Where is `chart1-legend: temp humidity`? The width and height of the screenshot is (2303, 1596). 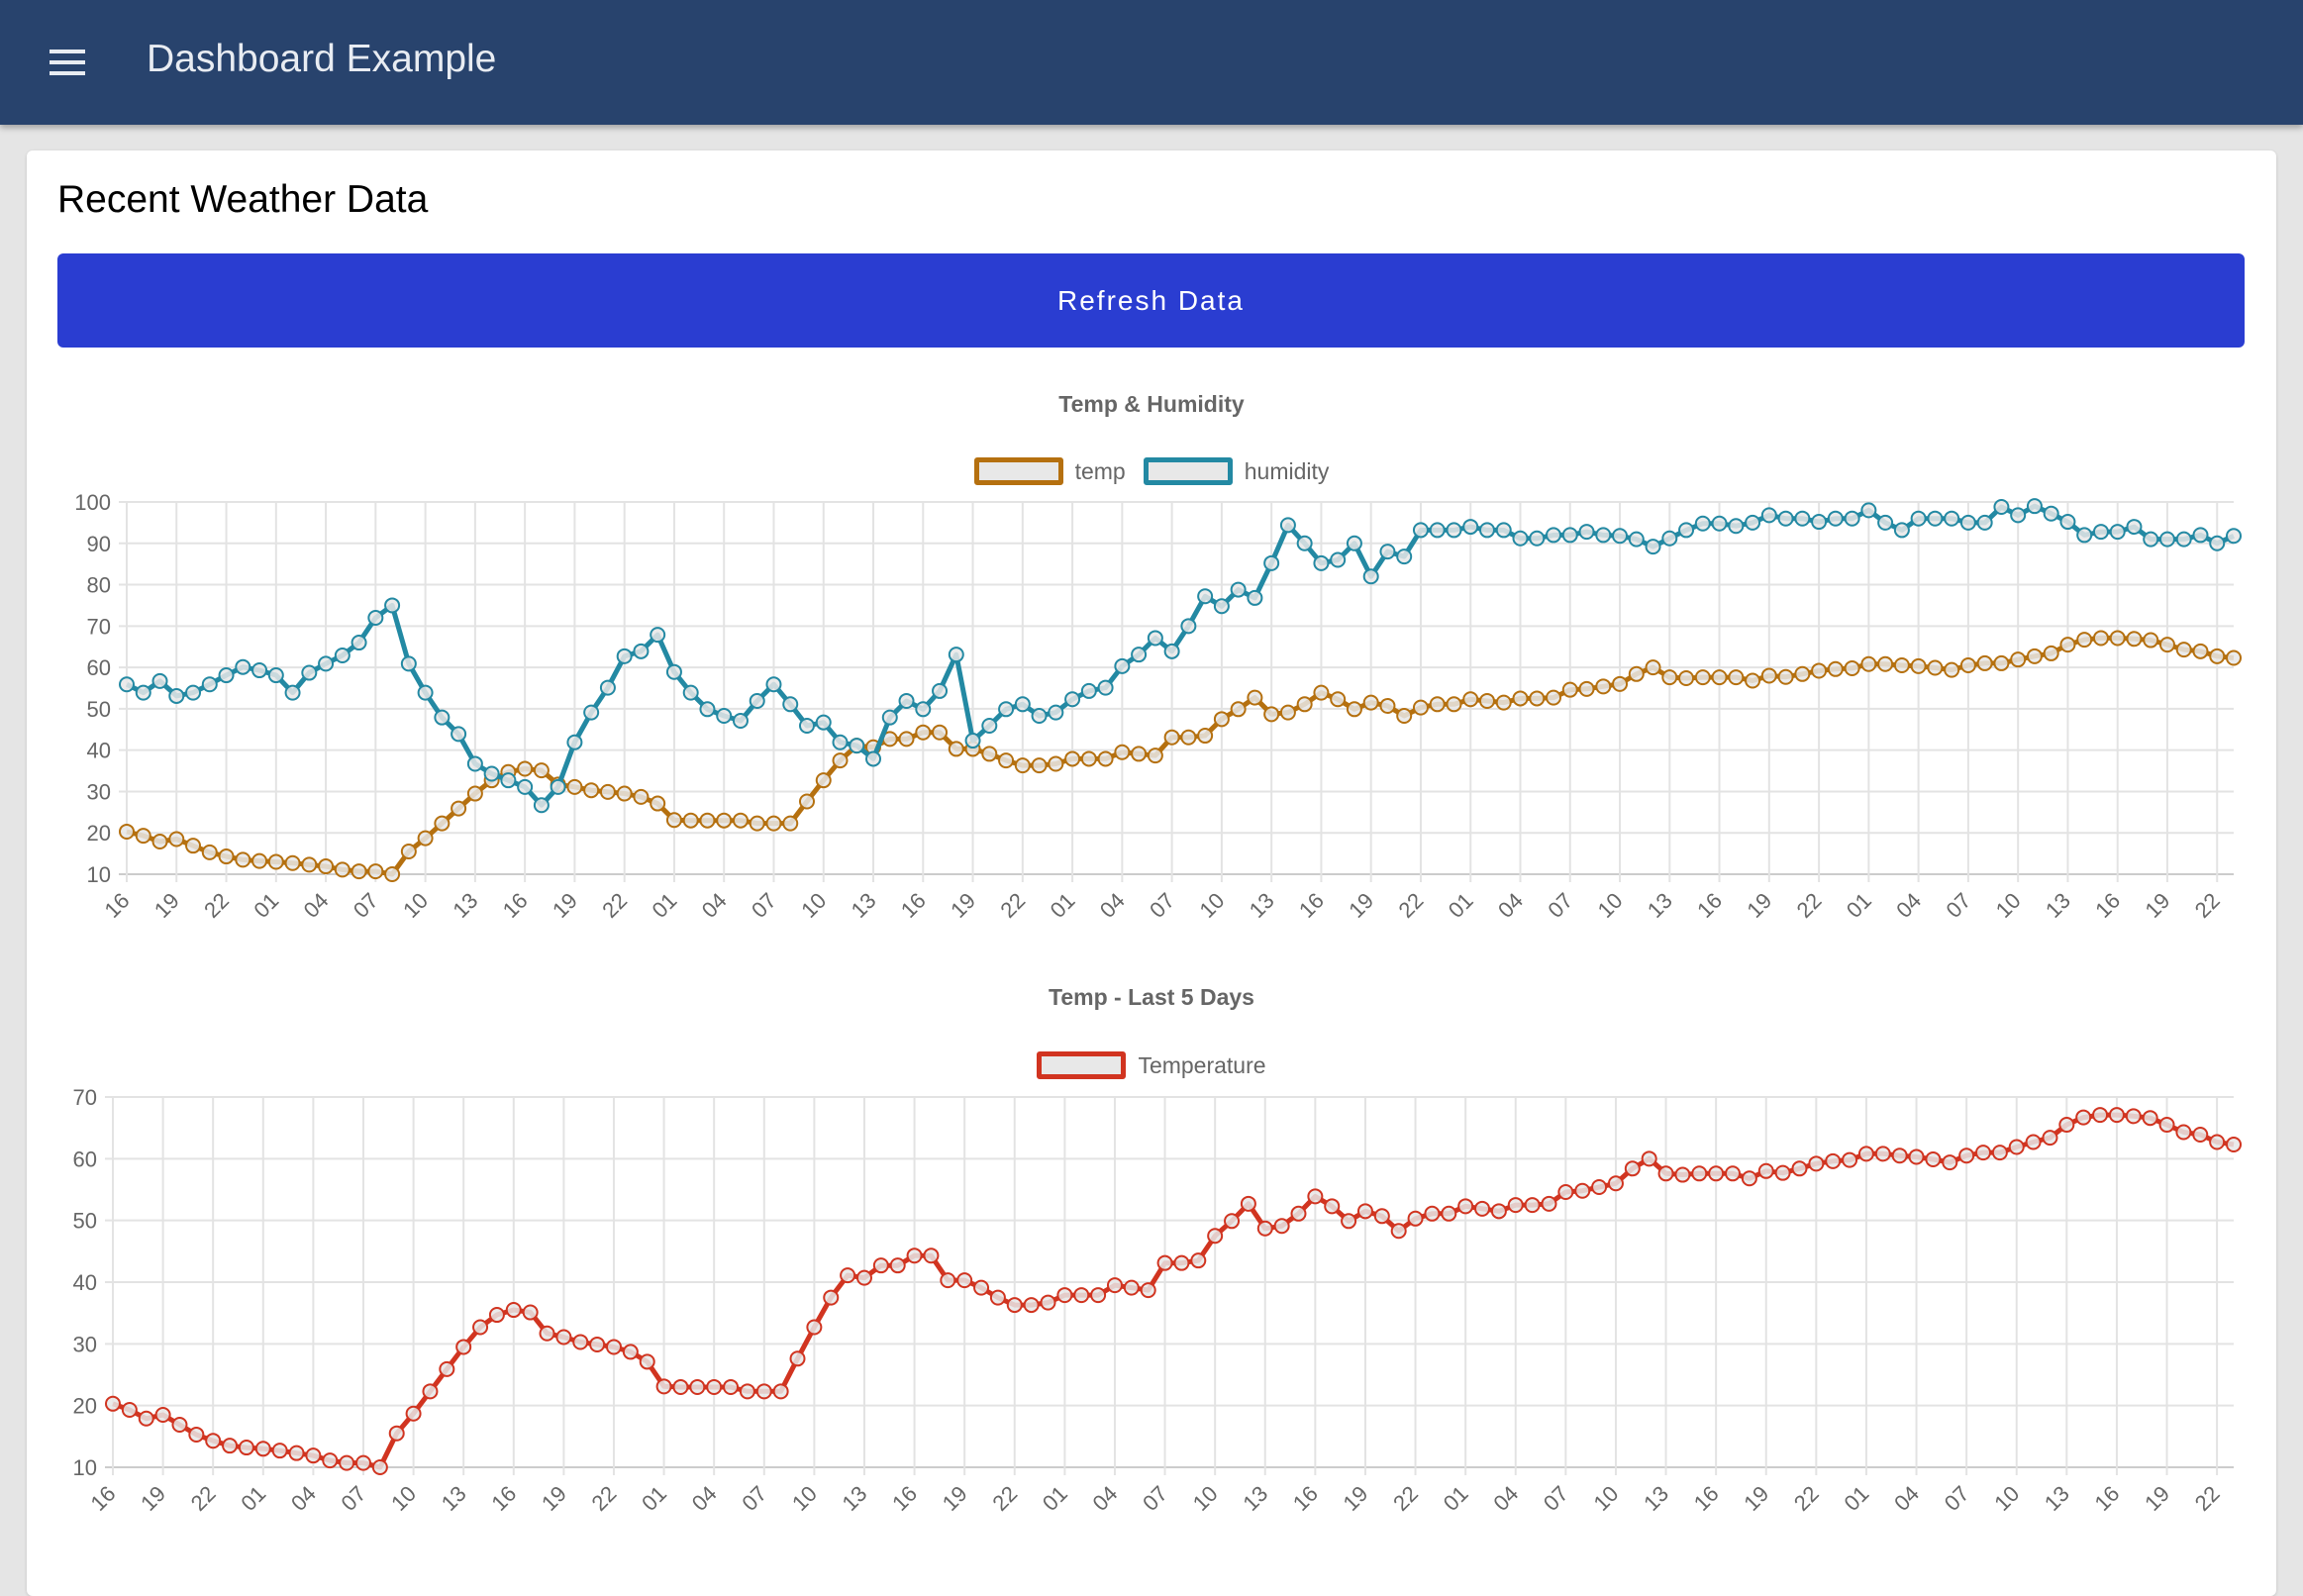
chart1-legend: temp humidity is located at coordinates (1151, 471).